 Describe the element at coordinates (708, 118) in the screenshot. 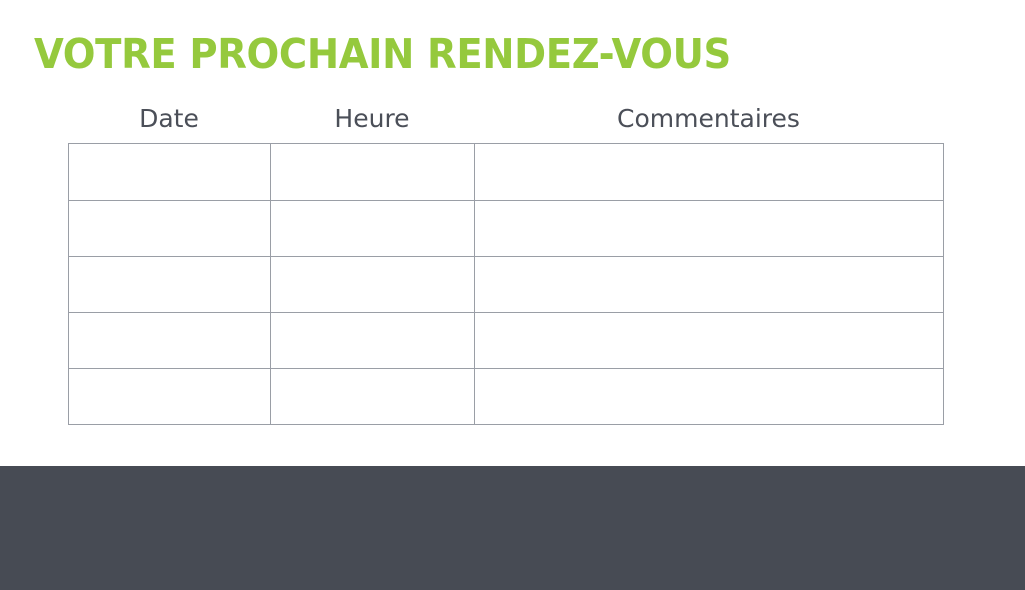

I see `column-header-commentaires: Commentaires` at that location.